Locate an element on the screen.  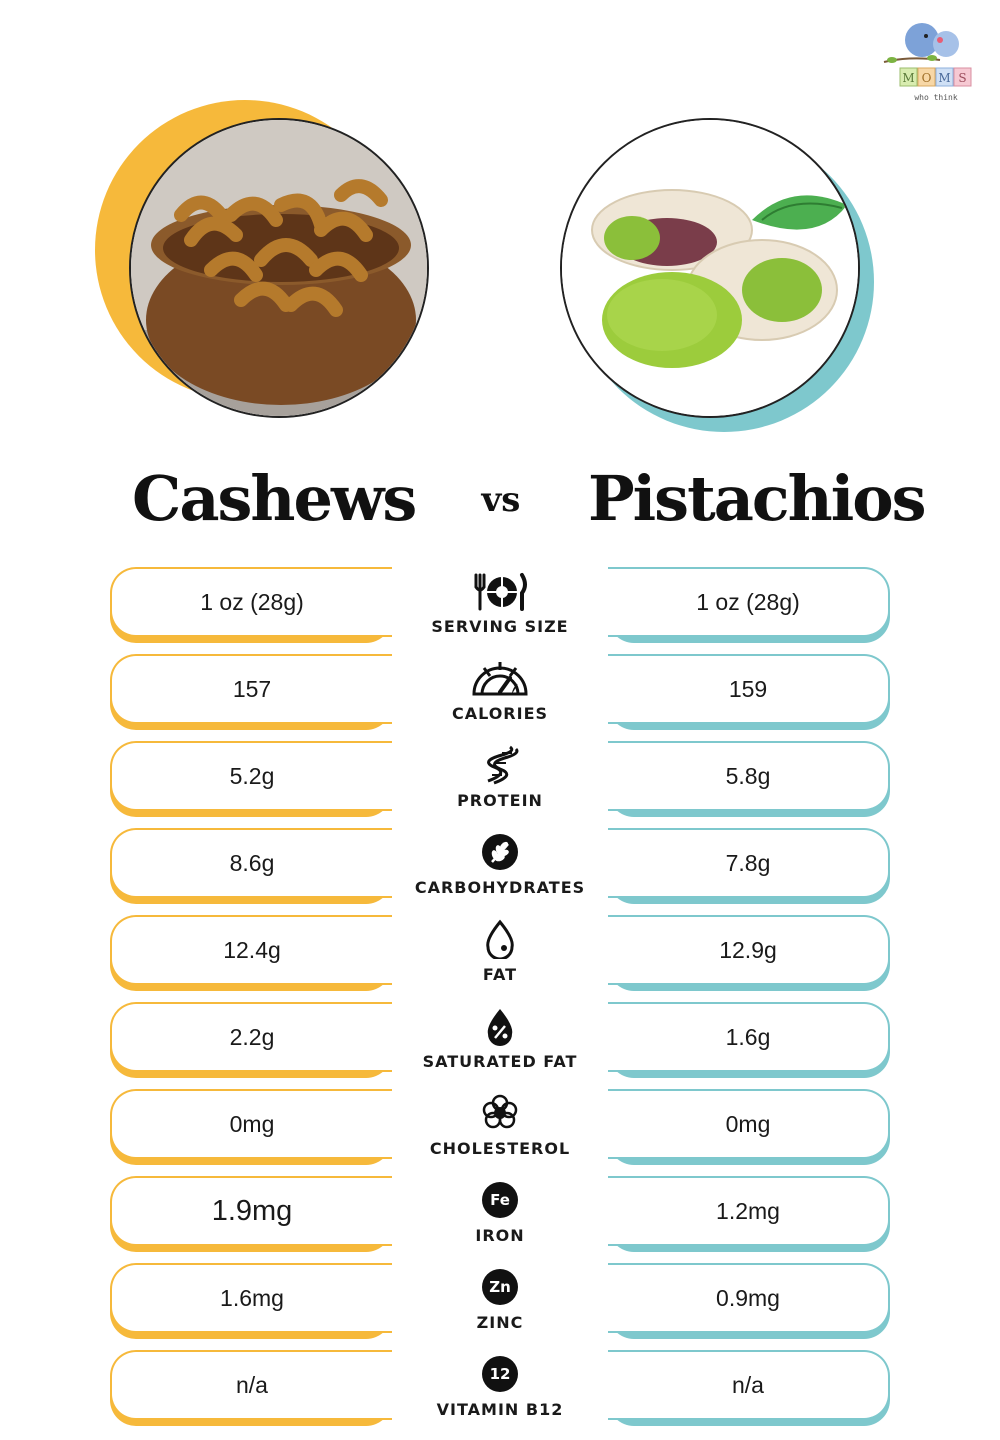
row-cholesterol: 0mg CHOLESTEROL 0mg is located at coordinates (500, 1129).